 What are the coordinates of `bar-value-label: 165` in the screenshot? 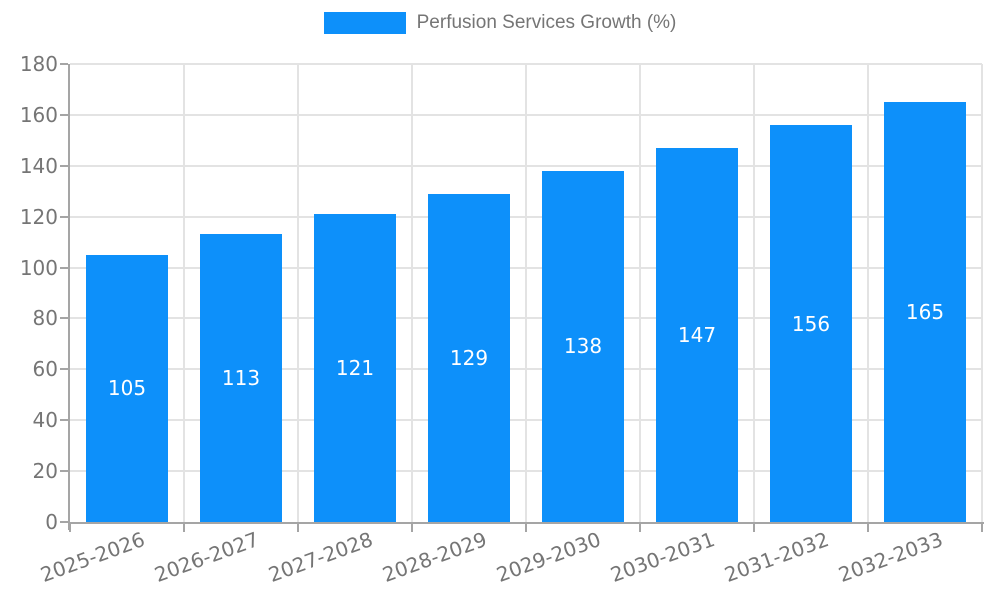 It's located at (925, 312).